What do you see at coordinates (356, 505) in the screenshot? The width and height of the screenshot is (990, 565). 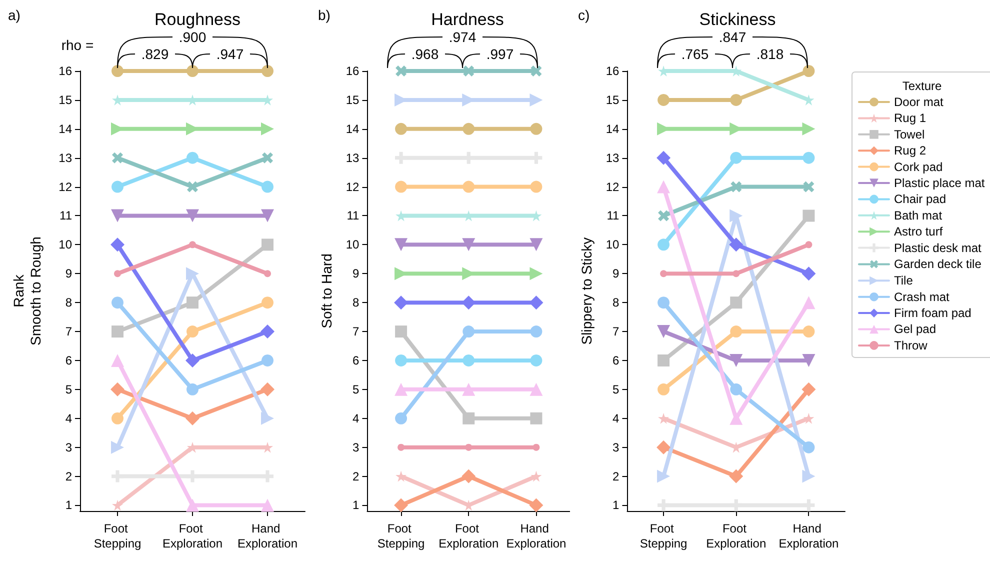 I see `y-tick-label: 1` at bounding box center [356, 505].